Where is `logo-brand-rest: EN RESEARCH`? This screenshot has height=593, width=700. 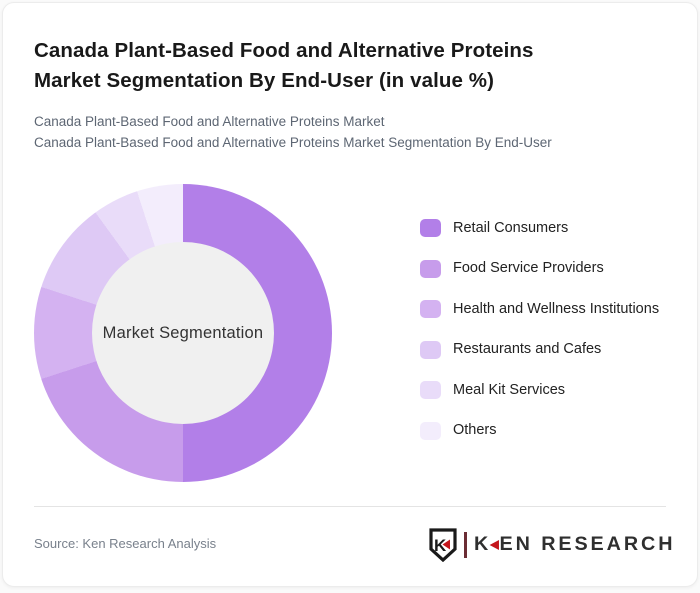 logo-brand-rest: EN RESEARCH is located at coordinates (587, 544).